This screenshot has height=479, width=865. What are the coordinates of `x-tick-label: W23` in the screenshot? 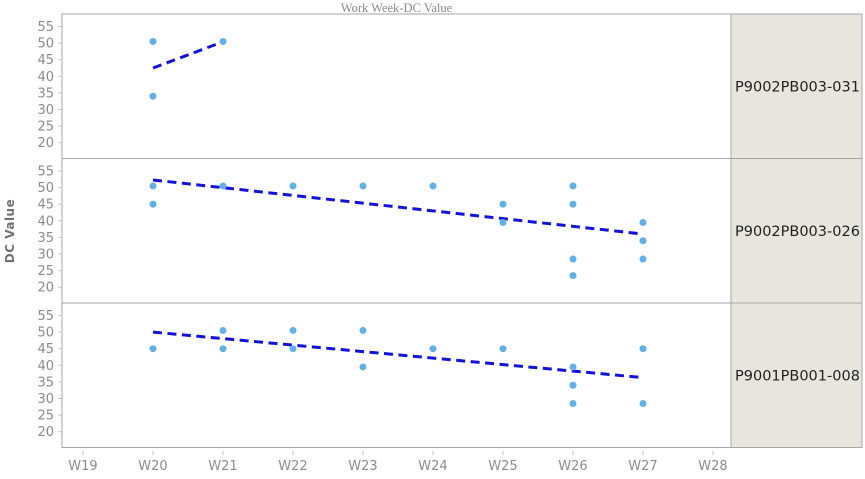 It's located at (362, 466).